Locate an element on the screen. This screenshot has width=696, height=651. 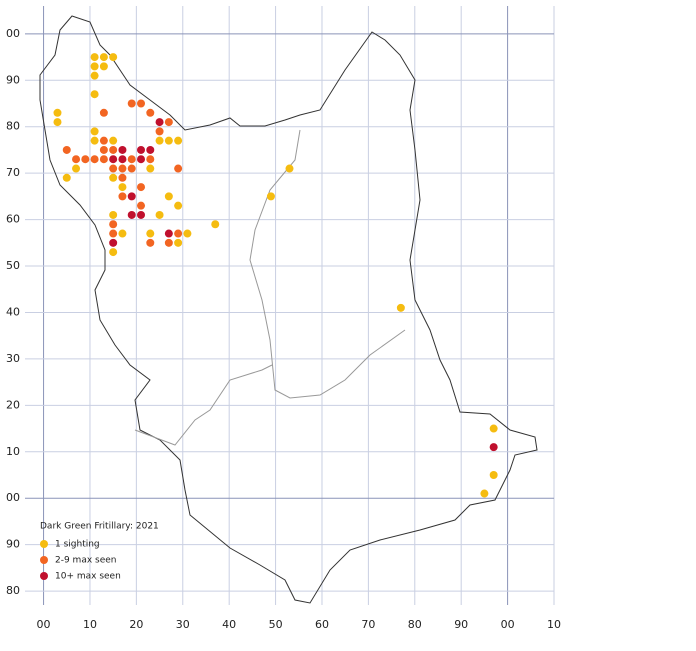
x-tick-label: 30 is located at coordinates (183, 624).